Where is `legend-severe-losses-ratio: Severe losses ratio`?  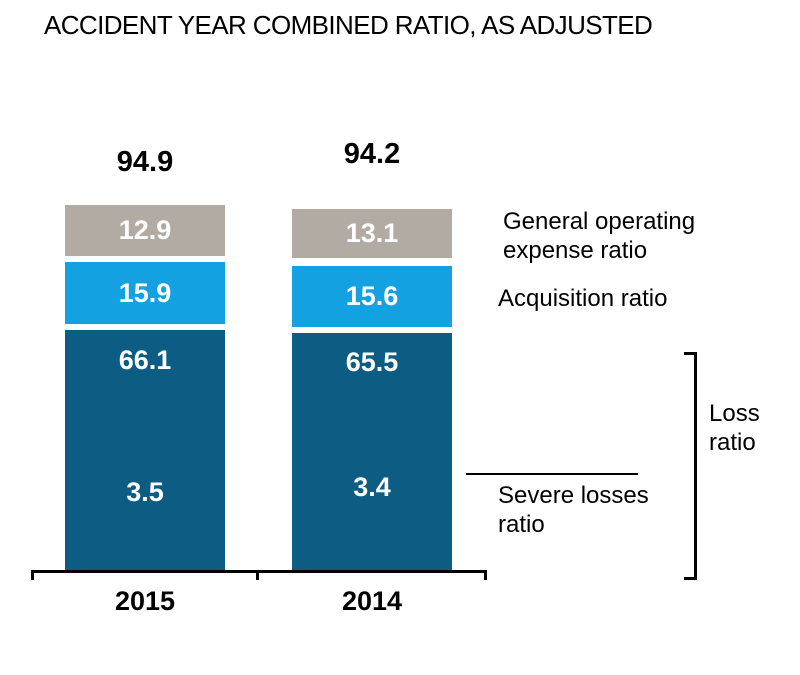 legend-severe-losses-ratio: Severe losses ratio is located at coordinates (573, 510).